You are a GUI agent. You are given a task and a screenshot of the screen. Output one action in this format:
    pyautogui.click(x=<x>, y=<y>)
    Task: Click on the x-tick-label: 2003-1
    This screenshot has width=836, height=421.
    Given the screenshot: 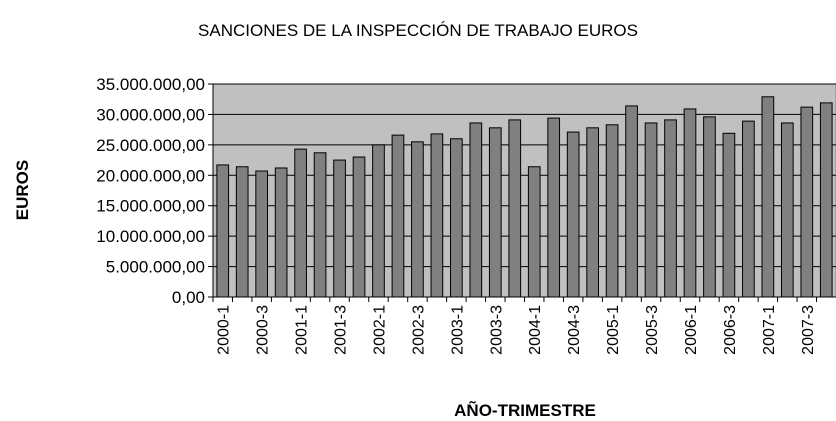 What is the action you would take?
    pyautogui.click(x=457, y=330)
    